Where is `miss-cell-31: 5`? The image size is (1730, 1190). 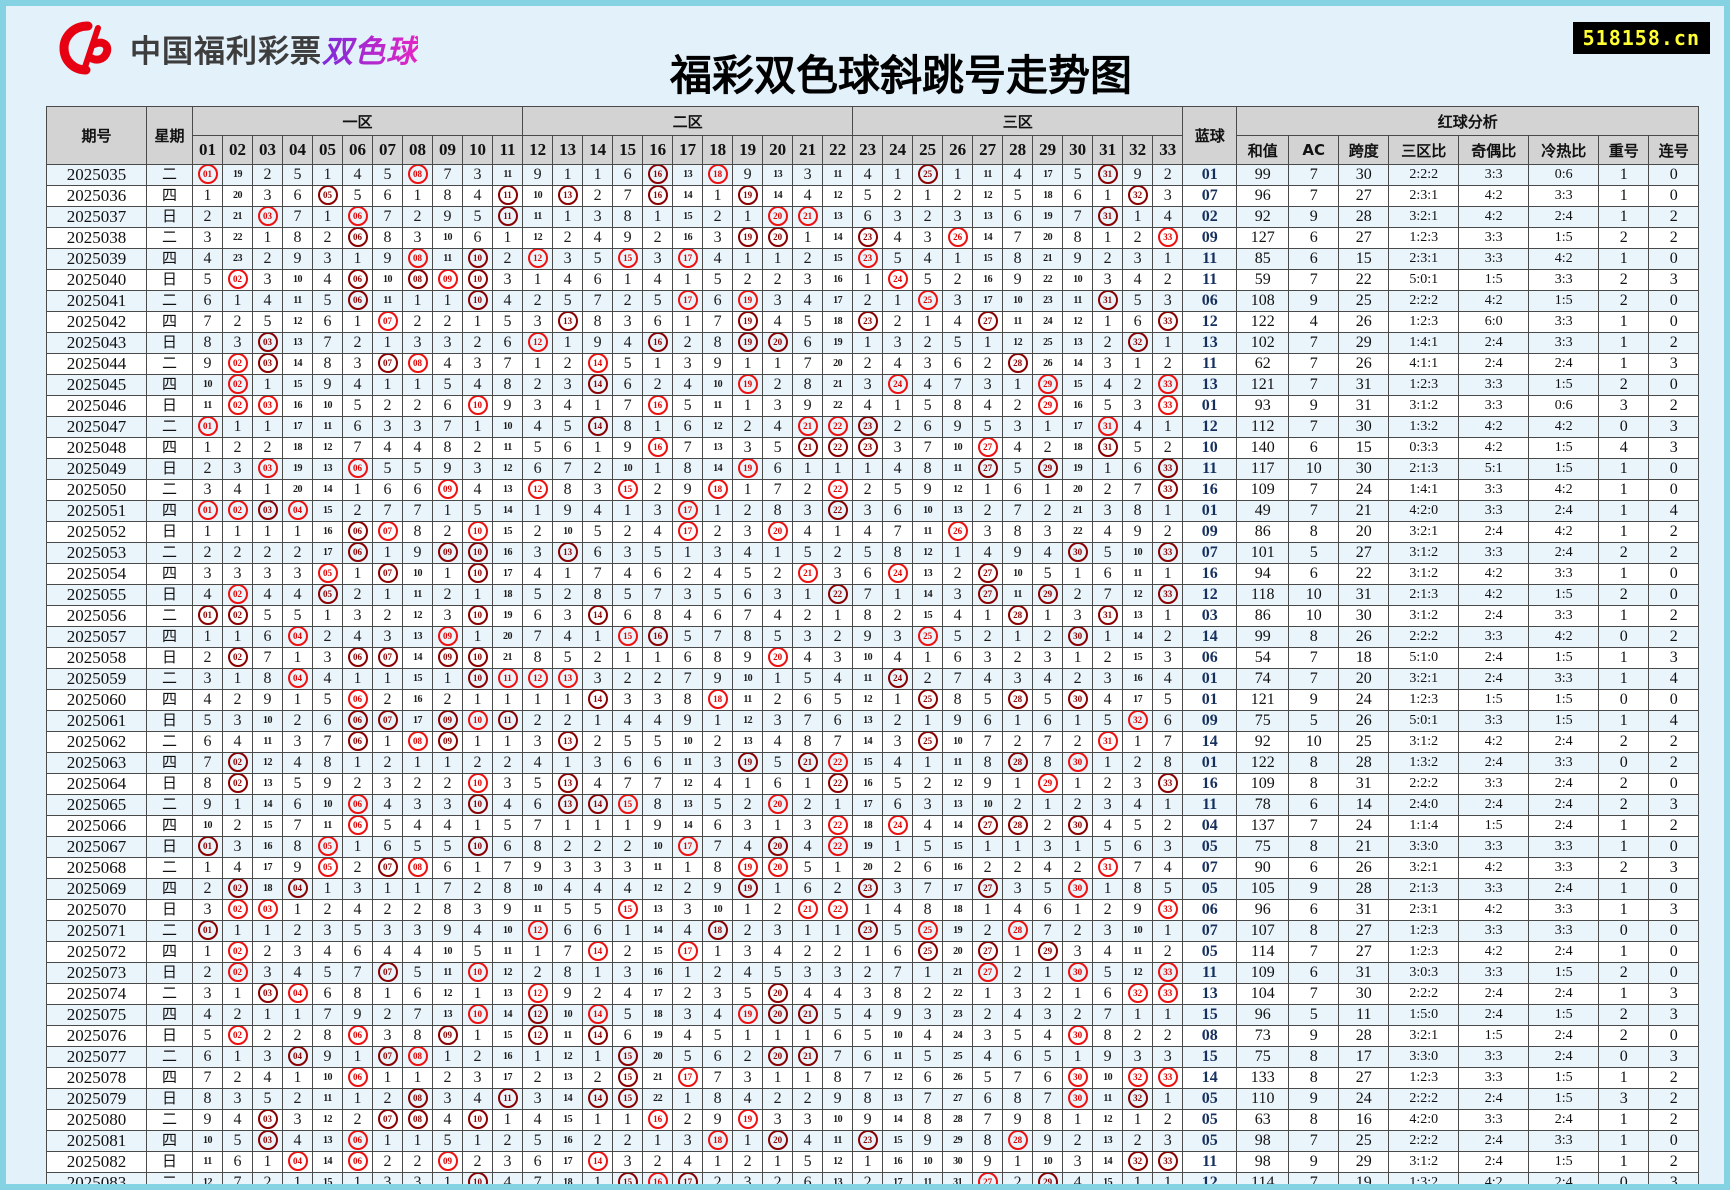 miss-cell-31: 5 is located at coordinates (1108, 973).